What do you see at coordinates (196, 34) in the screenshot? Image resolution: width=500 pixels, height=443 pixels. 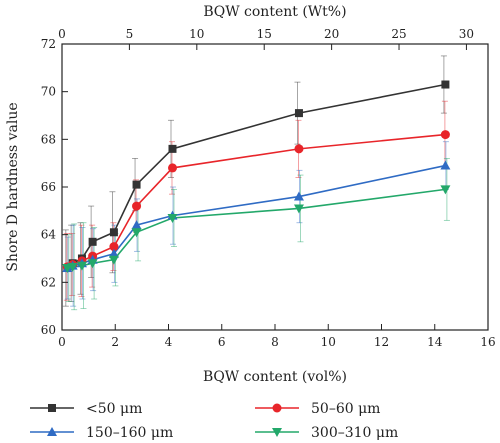 I see `top-x-tick-label: 10` at bounding box center [196, 34].